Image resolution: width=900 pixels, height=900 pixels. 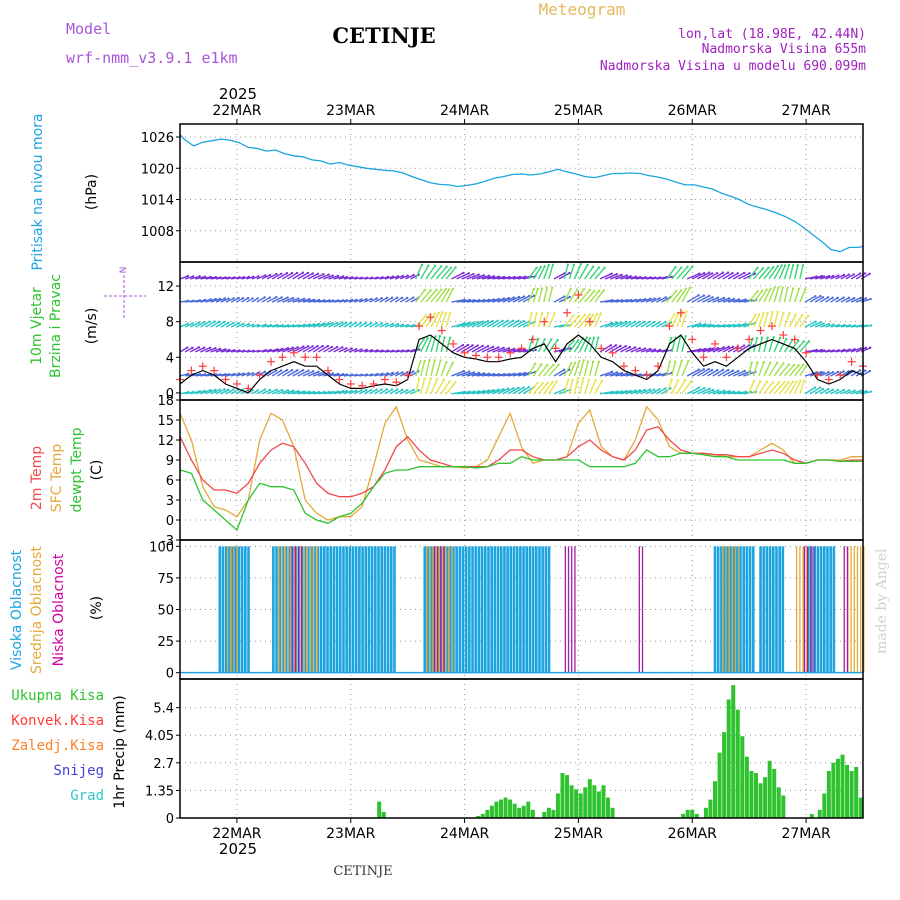 What do you see at coordinates (772, 34) in the screenshot?
I see `coords-label: lon,lat (18.98E, 42.44N)` at bounding box center [772, 34].